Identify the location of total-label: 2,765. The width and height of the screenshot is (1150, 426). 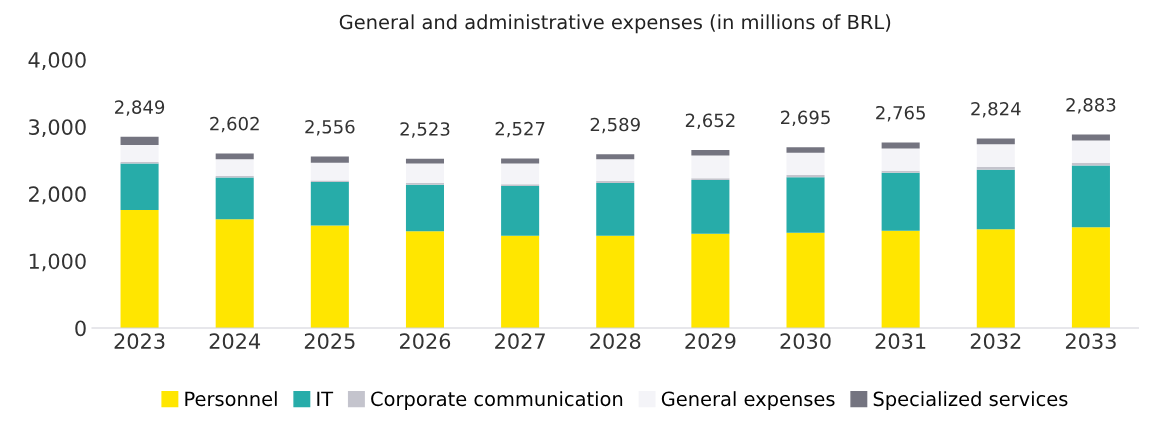
(900, 113).